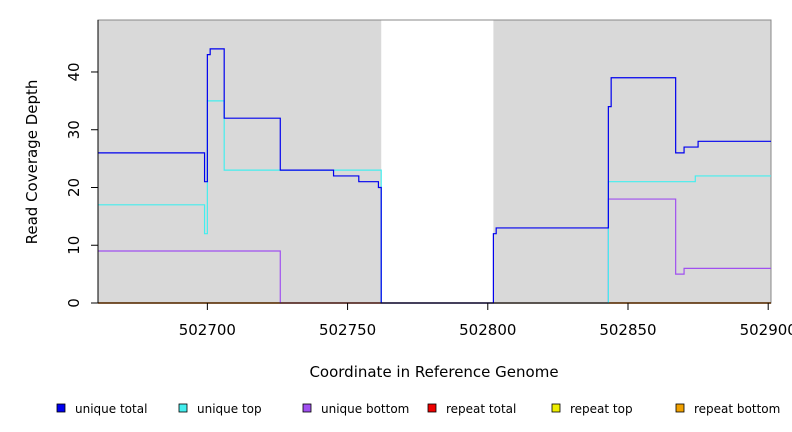 Image resolution: width=792 pixels, height=432 pixels. Describe the element at coordinates (229, 409) in the screenshot. I see `legend-label: unique top` at that location.